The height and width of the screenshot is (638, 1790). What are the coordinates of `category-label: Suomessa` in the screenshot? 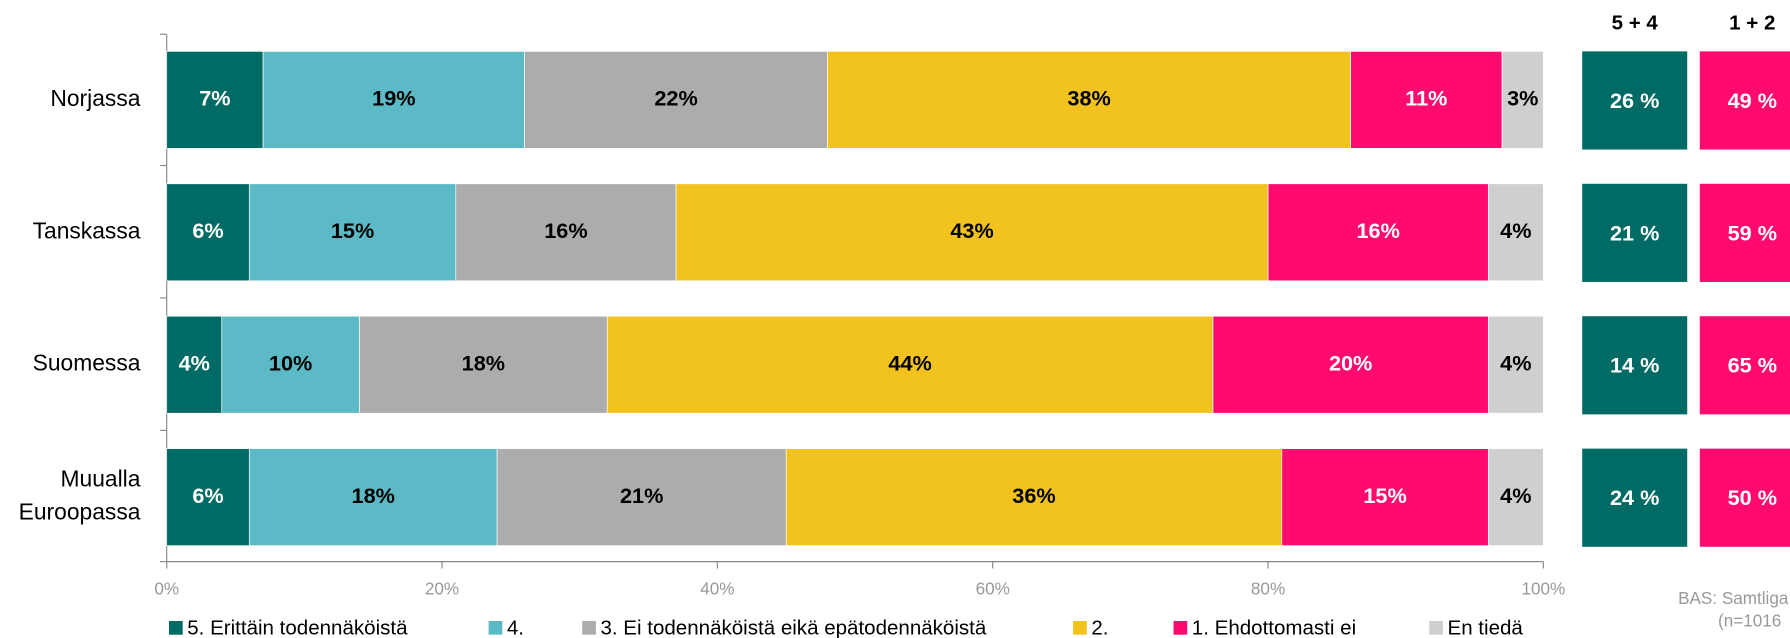 It's located at (87, 363).